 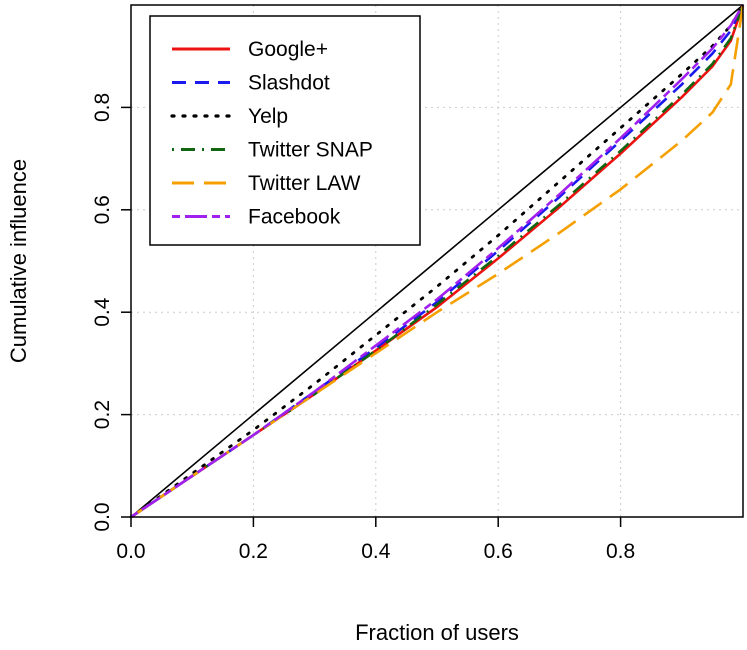 I want to click on legend-label: Yelp, so click(x=268, y=116).